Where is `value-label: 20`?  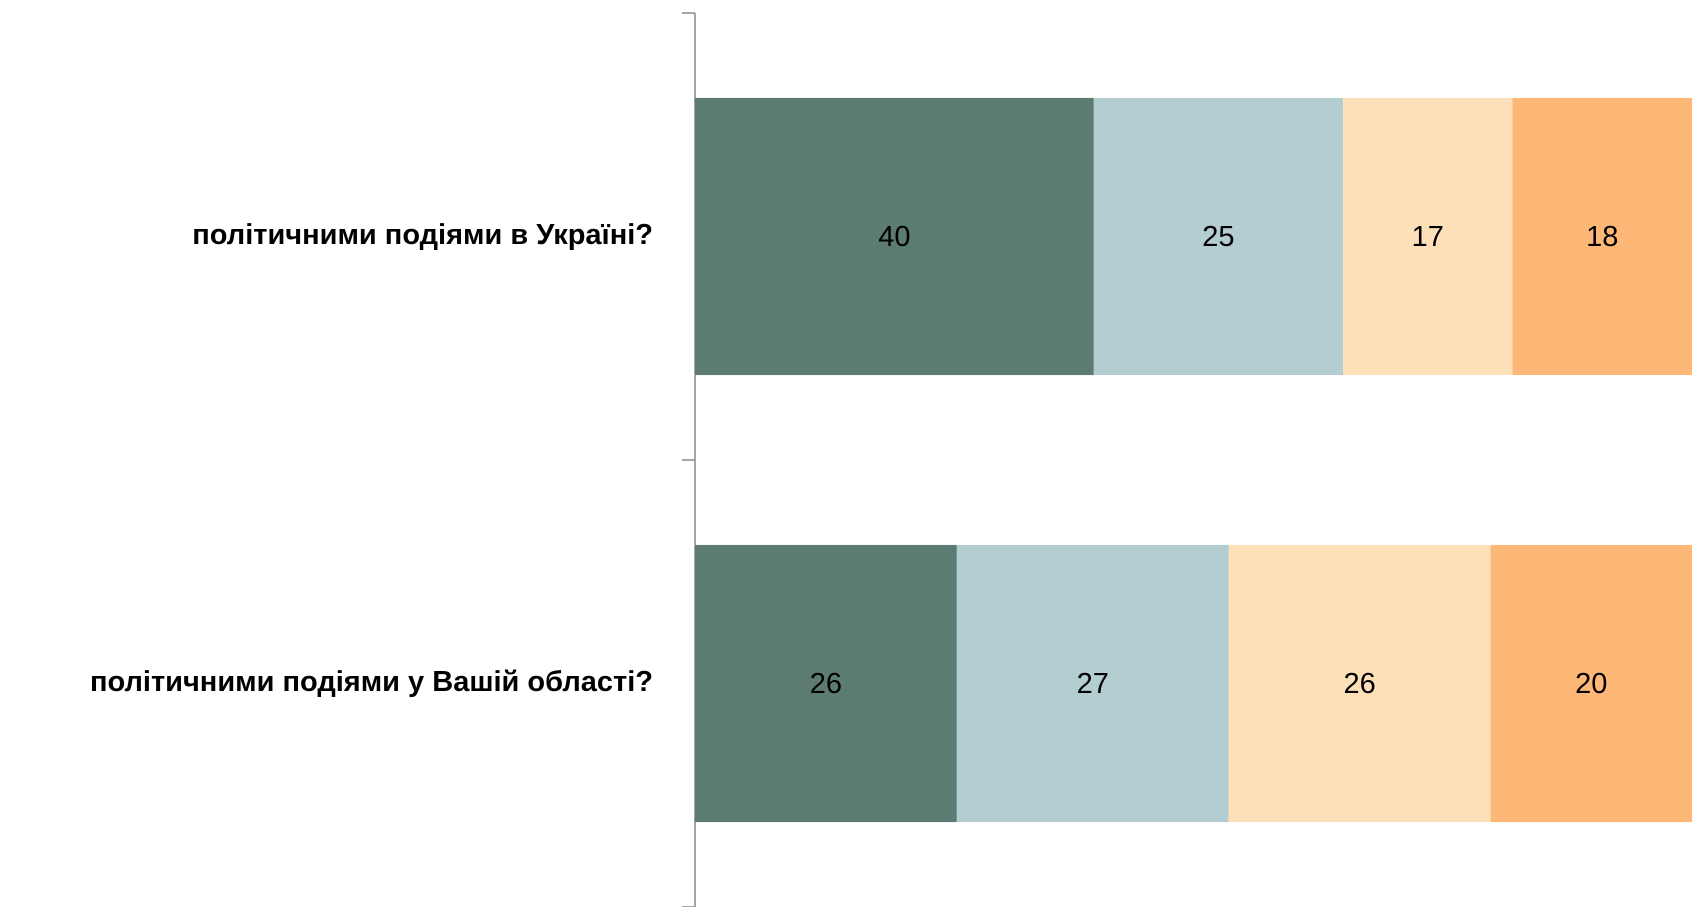
value-label: 20 is located at coordinates (1591, 684).